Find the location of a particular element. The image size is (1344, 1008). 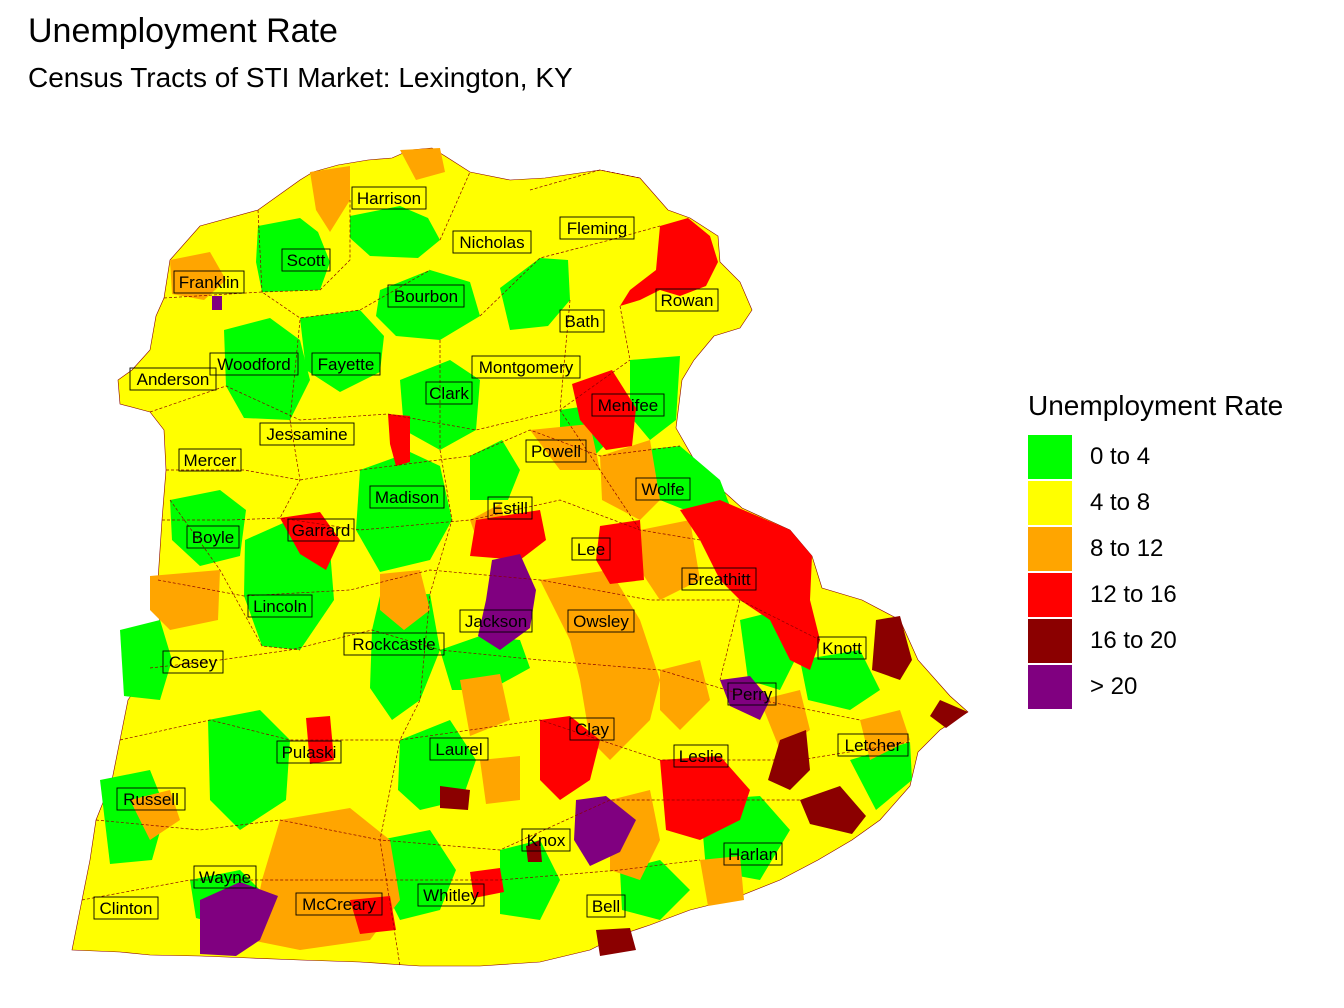

svg-text: Owsley is located at coordinates (601, 621).